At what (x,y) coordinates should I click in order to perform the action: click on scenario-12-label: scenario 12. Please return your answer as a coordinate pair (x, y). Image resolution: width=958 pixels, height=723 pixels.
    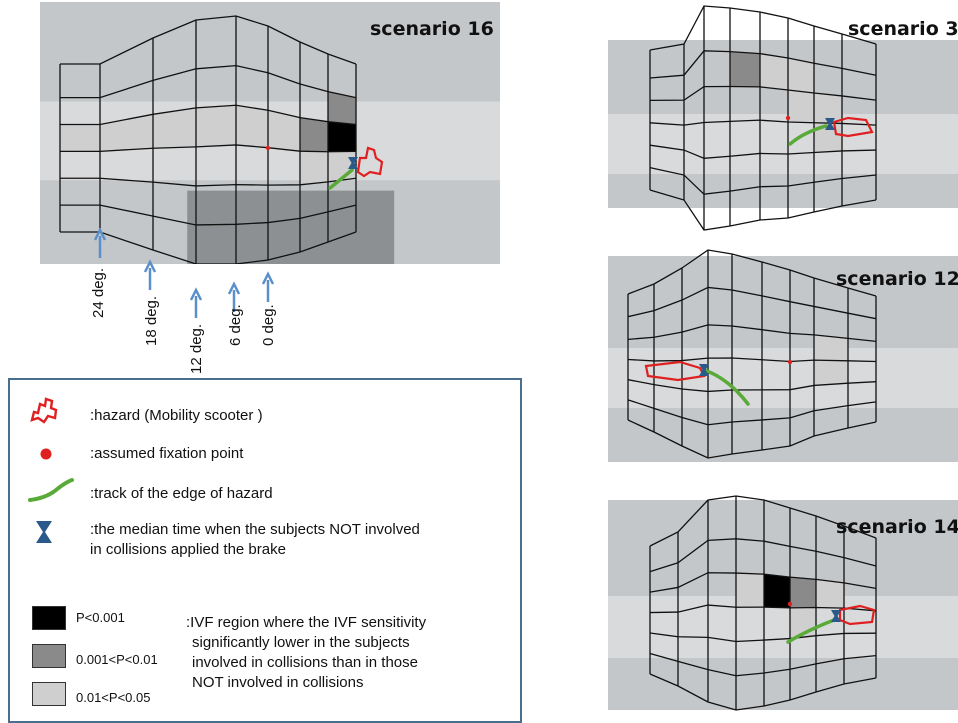
    Looking at the image, I should click on (897, 279).